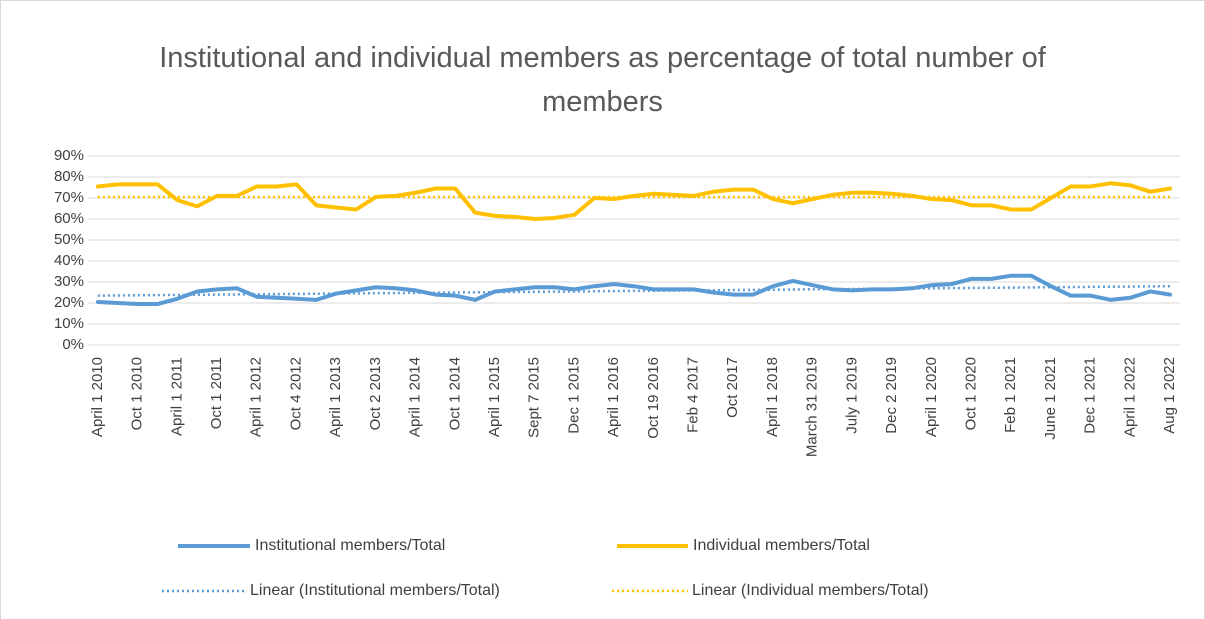 The height and width of the screenshot is (619, 1205). What do you see at coordinates (69, 197) in the screenshot?
I see `y-tick-label: 70%` at bounding box center [69, 197].